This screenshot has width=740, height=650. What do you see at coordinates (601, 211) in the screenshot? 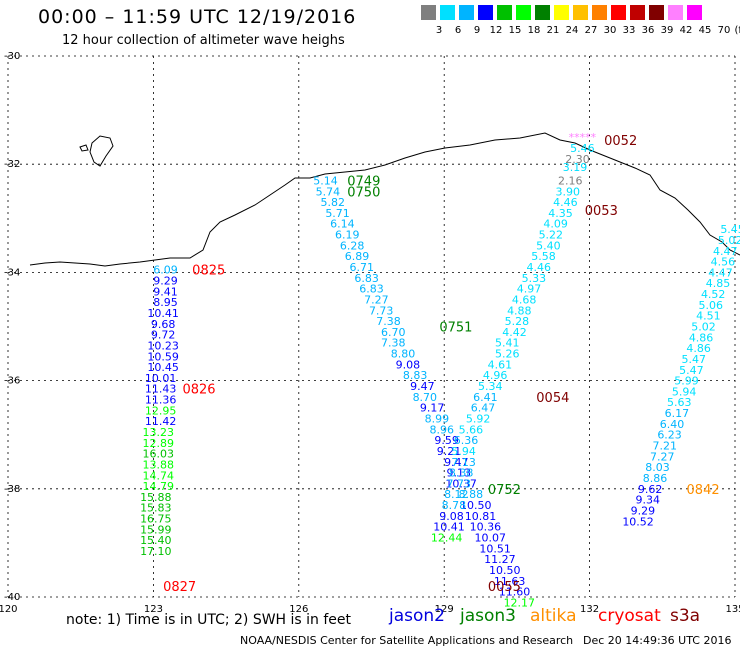
I see `pass-time-label: 0053` at bounding box center [601, 211].